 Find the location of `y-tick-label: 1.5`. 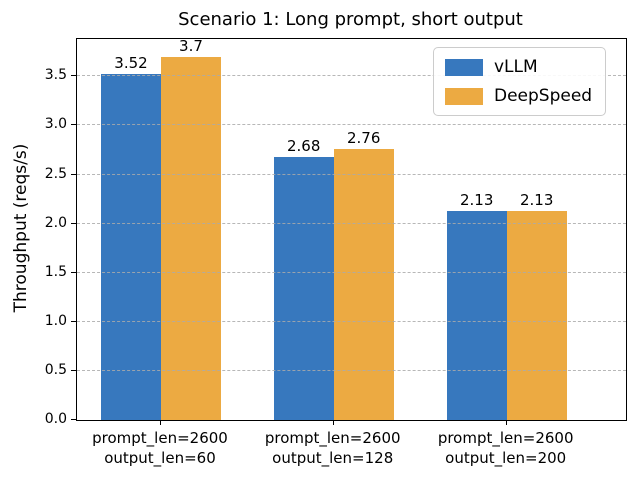

y-tick-label: 1.5 is located at coordinates (55, 271).